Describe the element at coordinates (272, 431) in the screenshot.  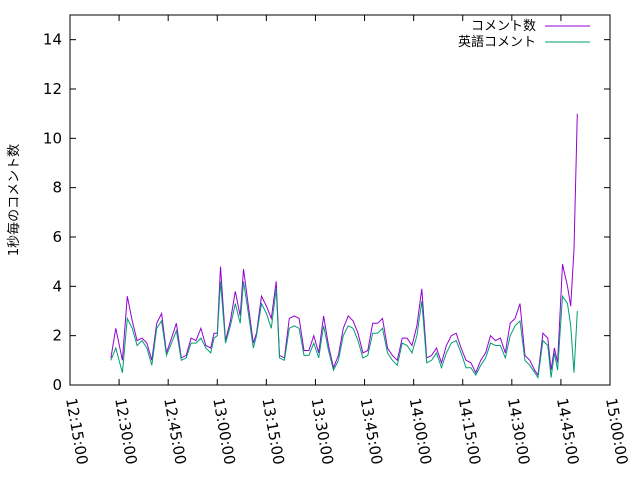
I see `x-tick-label: 13:15:00` at that location.